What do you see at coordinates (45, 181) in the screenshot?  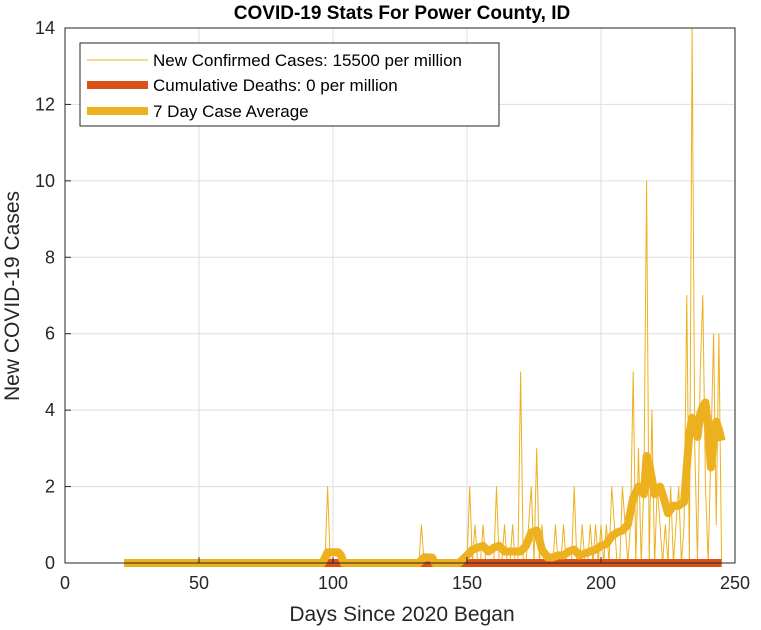 I see `y-tick-label: 10` at bounding box center [45, 181].